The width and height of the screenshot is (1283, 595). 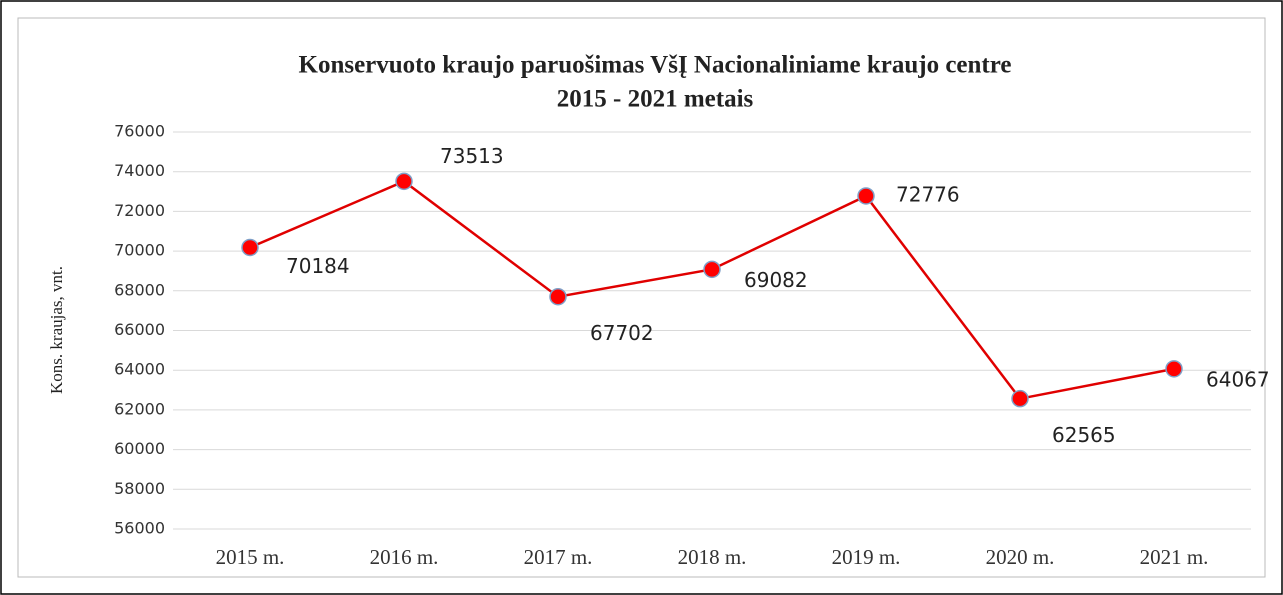 What do you see at coordinates (622, 333) in the screenshot?
I see `data-label: 67702` at bounding box center [622, 333].